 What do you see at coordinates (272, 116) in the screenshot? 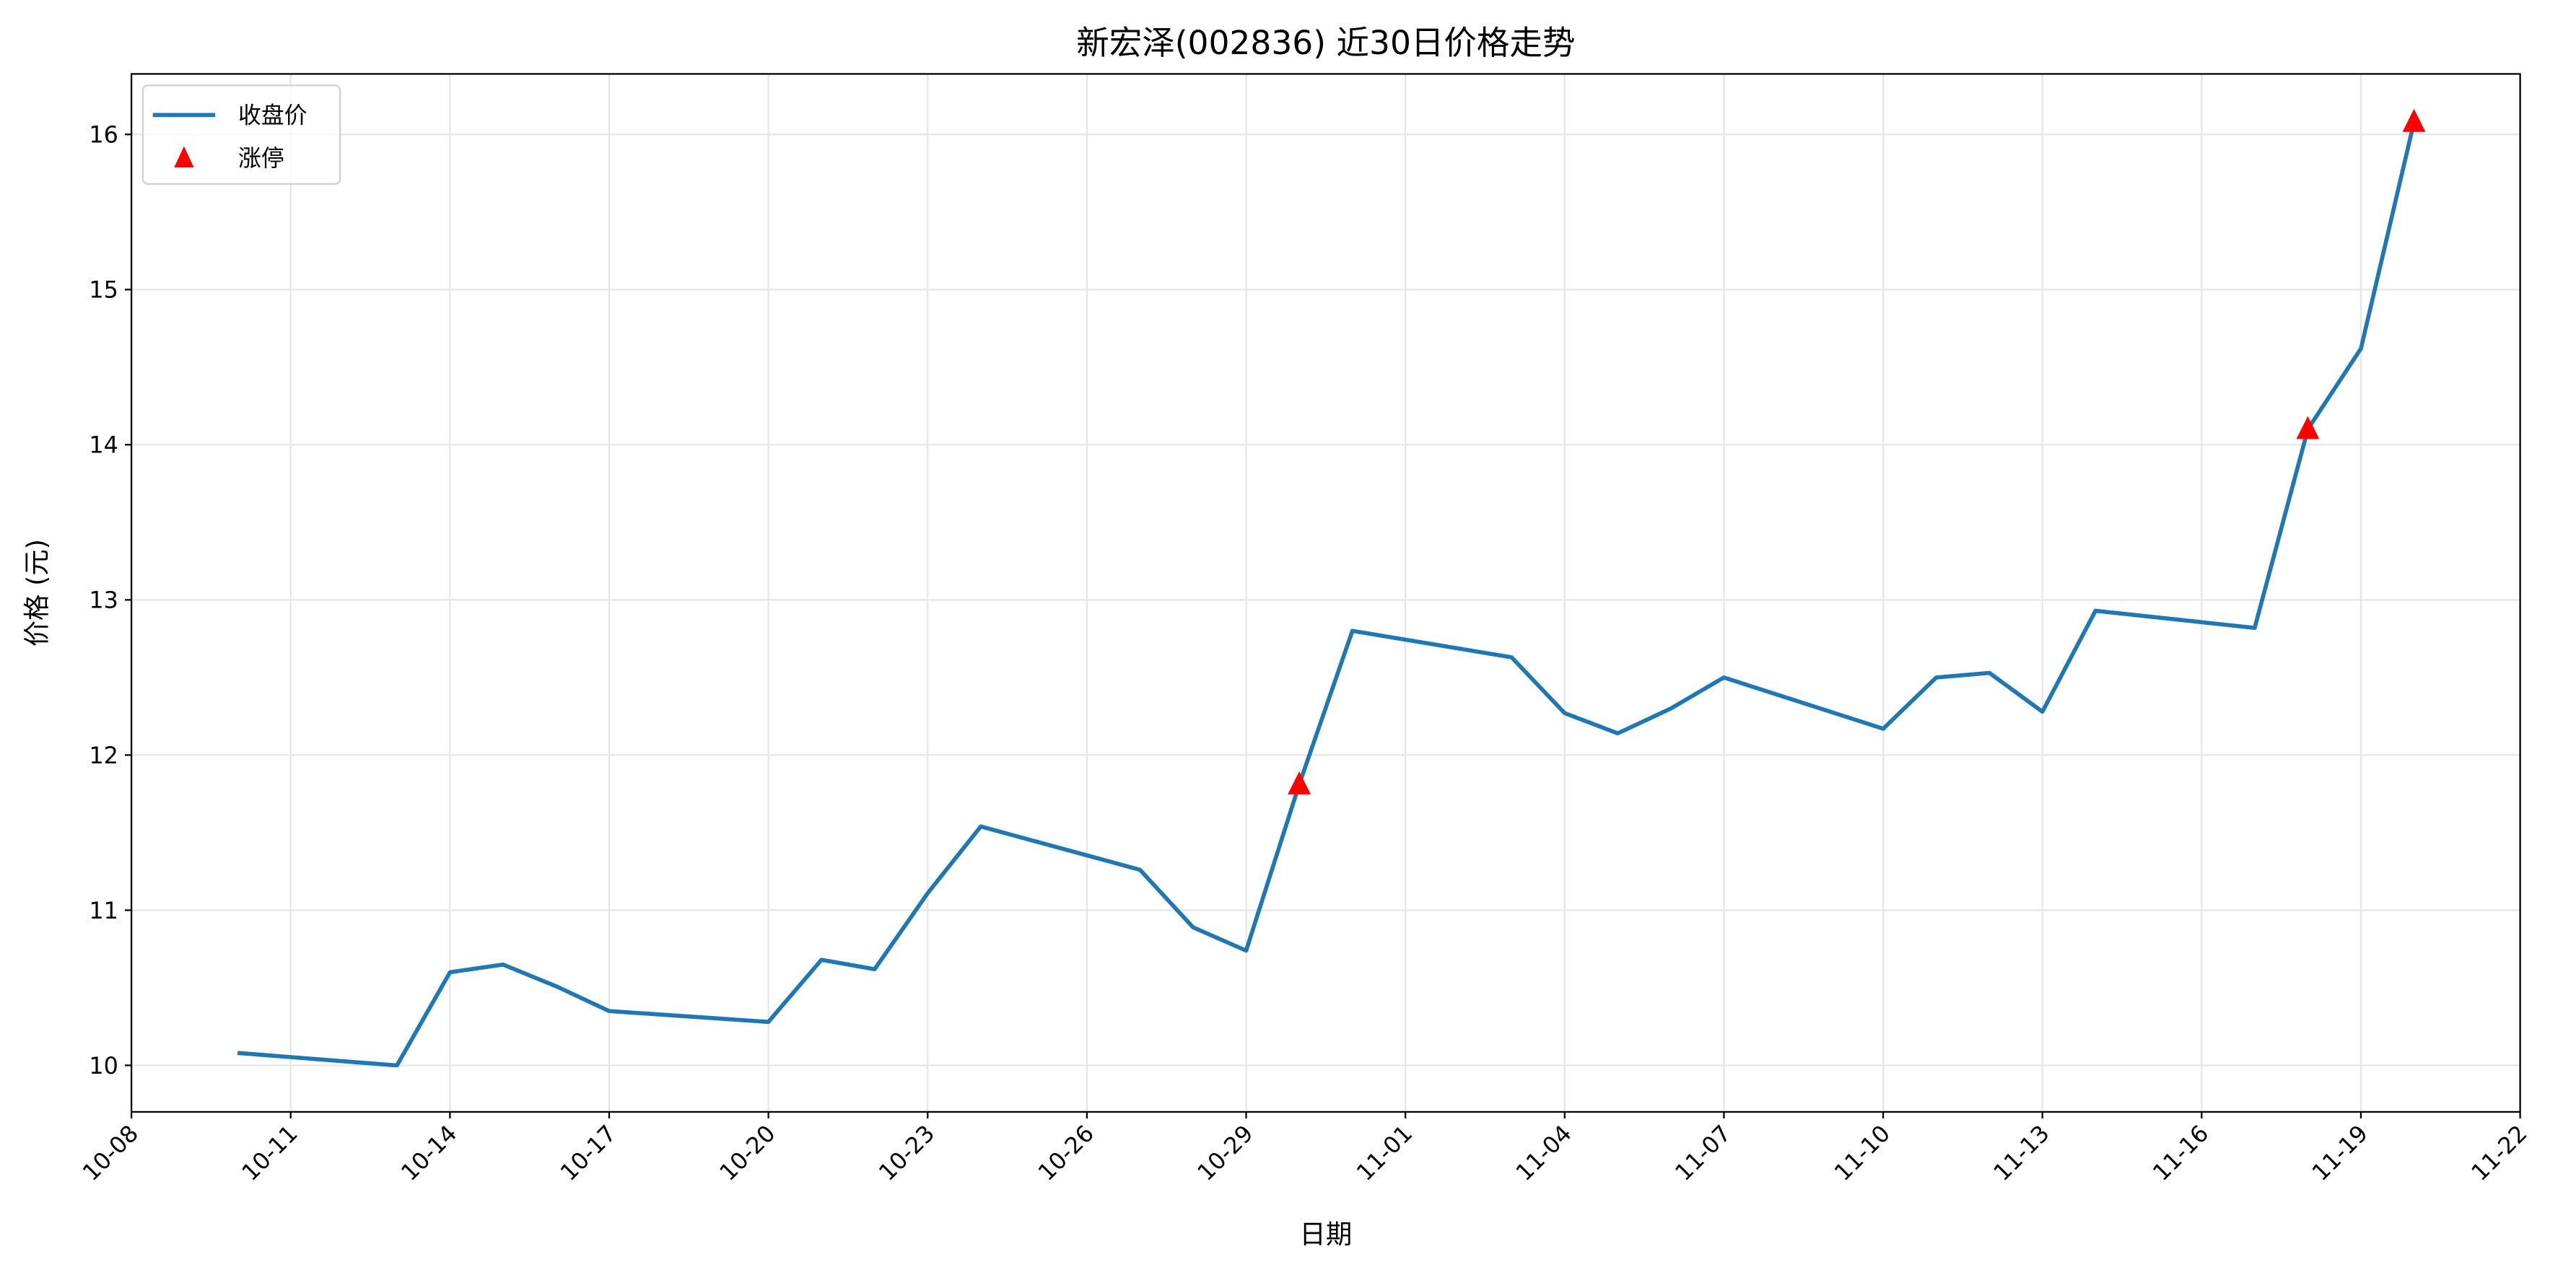
I see `legend-label-close: 收盘价` at bounding box center [272, 116].